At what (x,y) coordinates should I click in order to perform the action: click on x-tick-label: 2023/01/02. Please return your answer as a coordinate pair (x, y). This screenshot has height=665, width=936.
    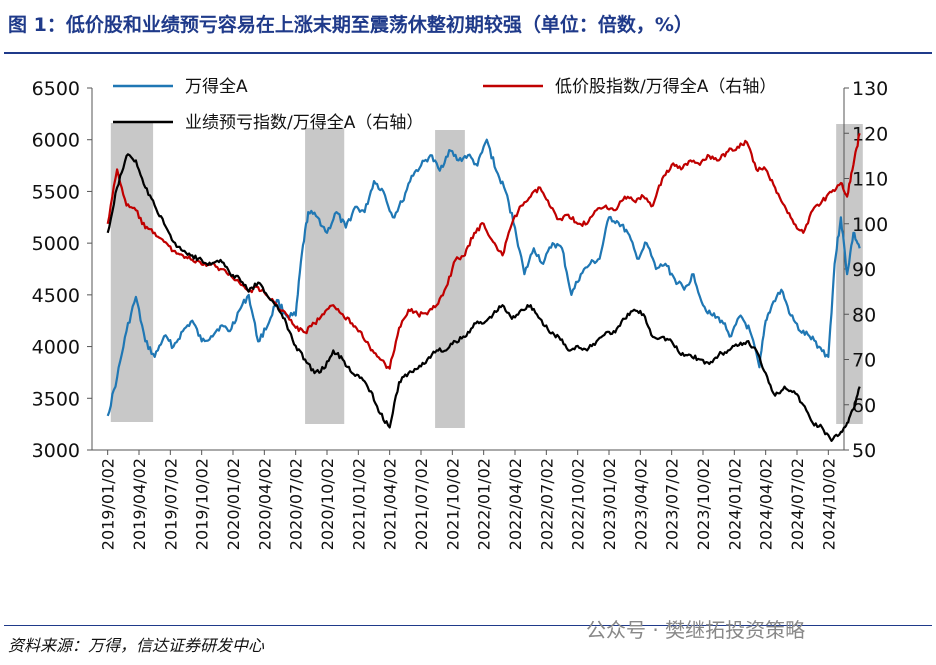
    Looking at the image, I should click on (609, 504).